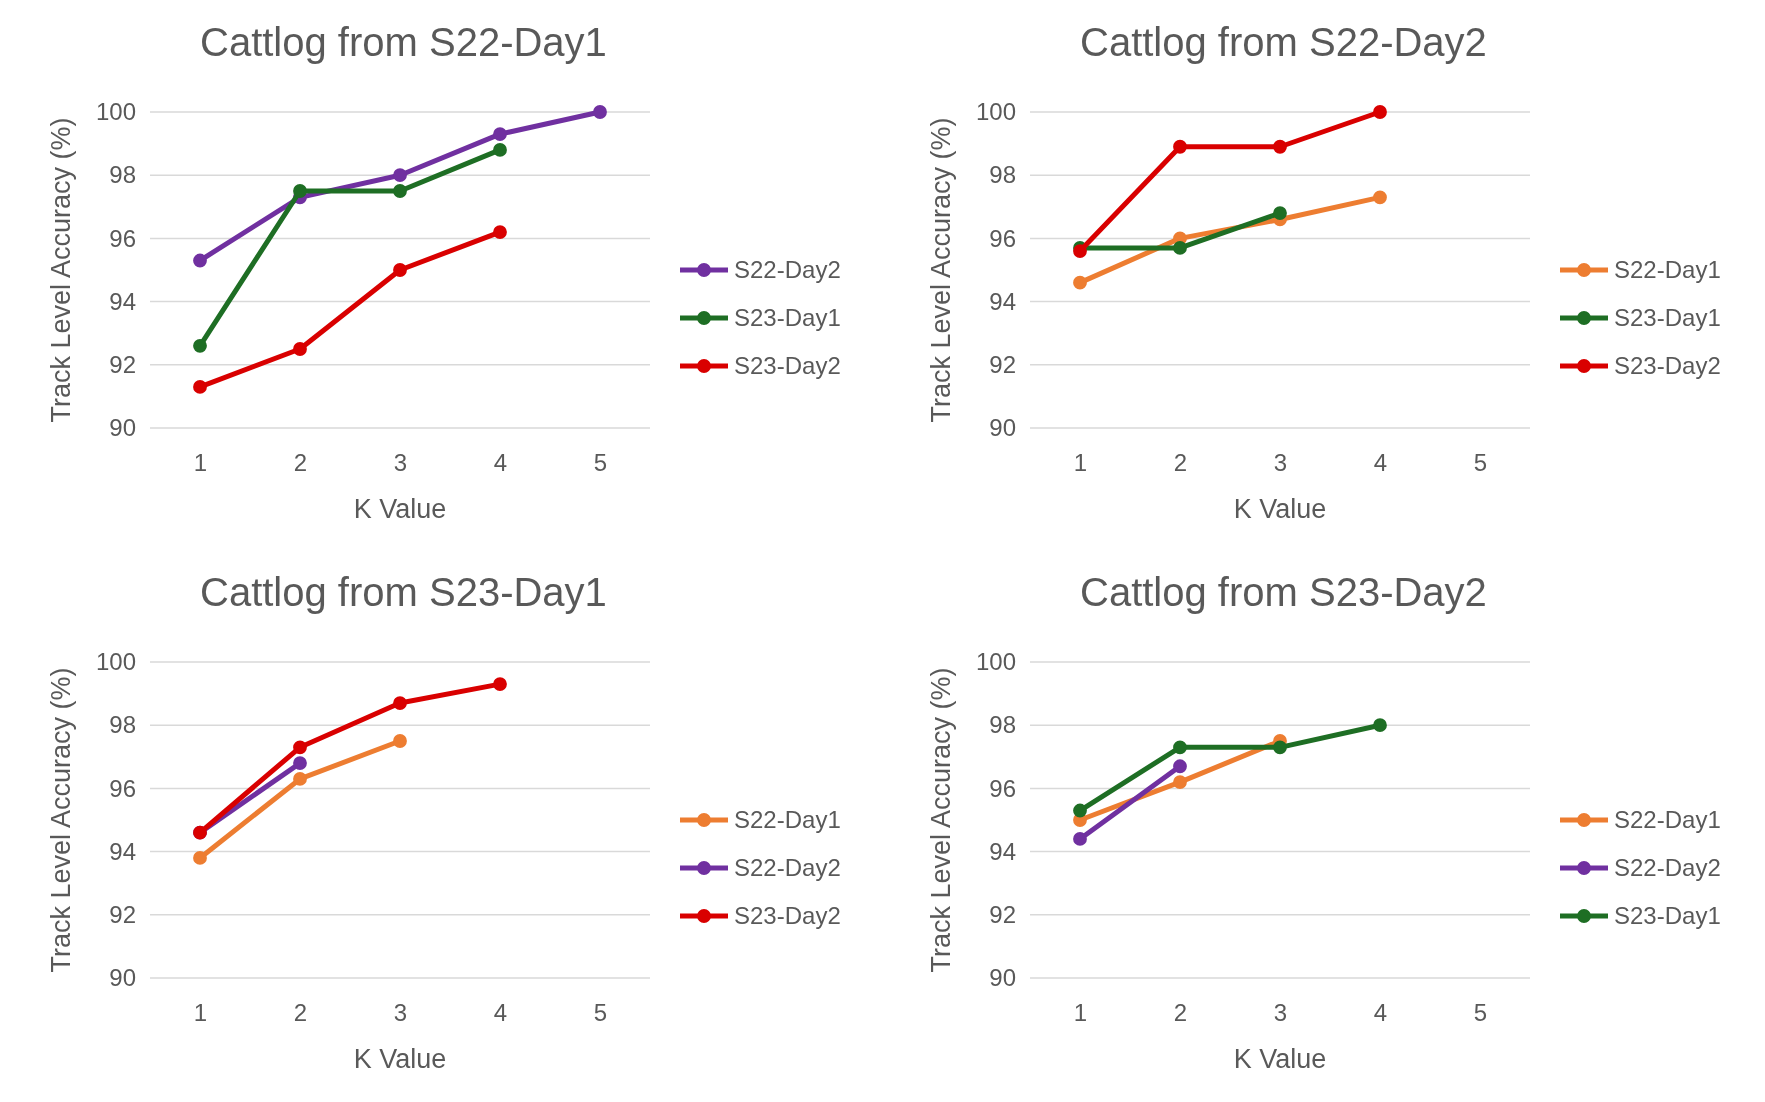 This screenshot has height=1102, width=1765. What do you see at coordinates (403, 42) in the screenshot?
I see `chart-title: Cattlog from S22-Day1` at bounding box center [403, 42].